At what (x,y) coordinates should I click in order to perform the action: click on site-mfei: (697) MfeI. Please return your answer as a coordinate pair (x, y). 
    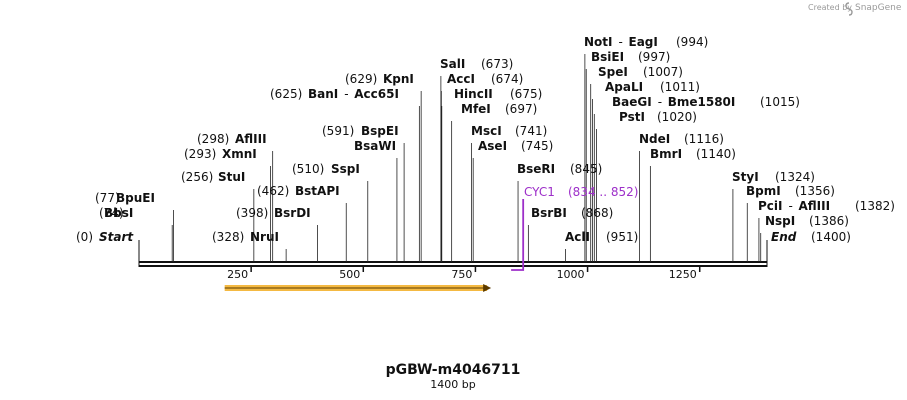
    Looking at the image, I should click on (499, 109).